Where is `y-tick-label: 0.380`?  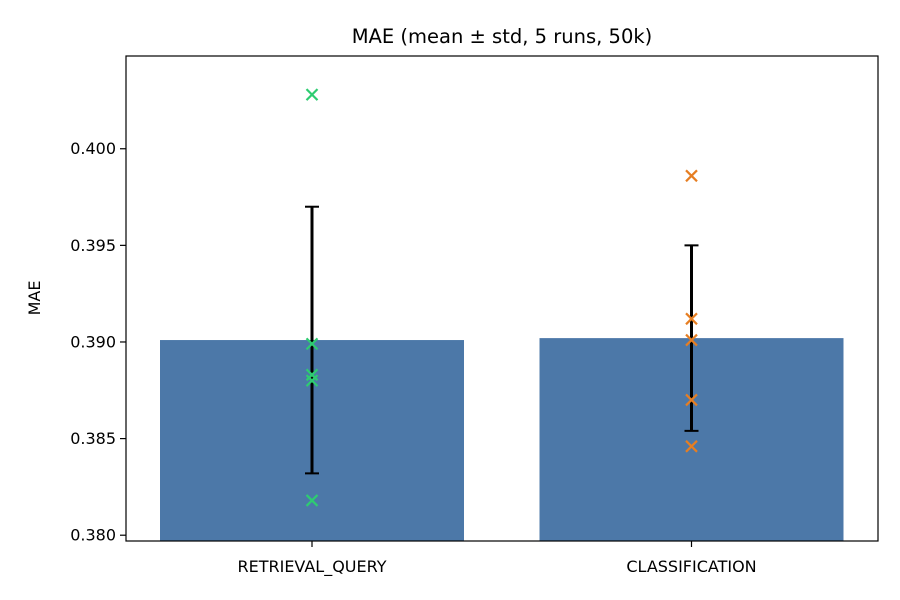 y-tick-label: 0.380 is located at coordinates (93, 535).